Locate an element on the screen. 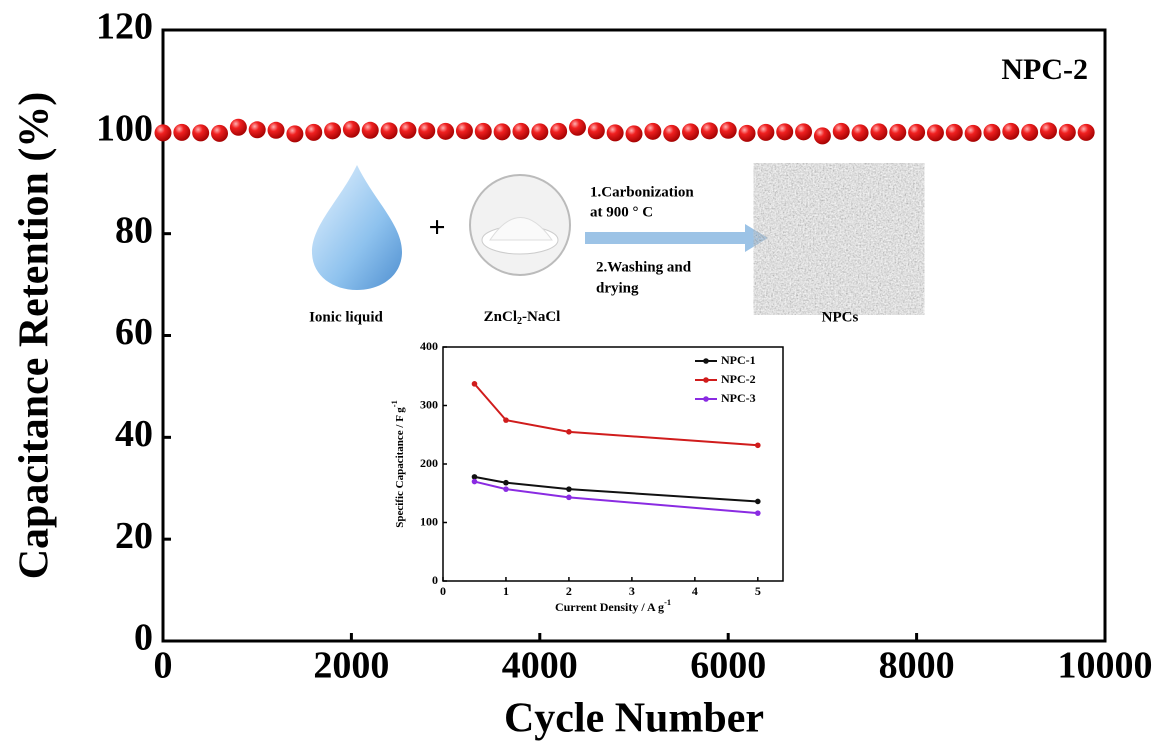  x-axis-label: Cycle Number is located at coordinates (634, 719).